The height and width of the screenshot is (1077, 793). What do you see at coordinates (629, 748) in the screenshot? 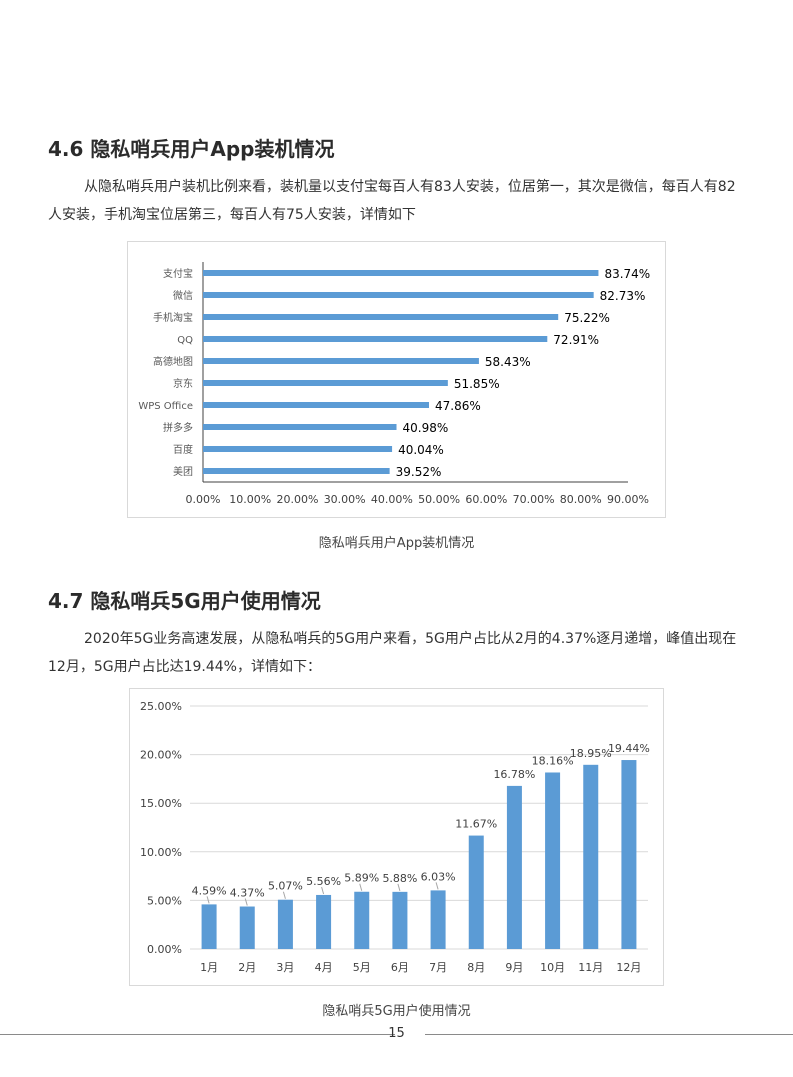
I see `data-label: 19.44%` at bounding box center [629, 748].